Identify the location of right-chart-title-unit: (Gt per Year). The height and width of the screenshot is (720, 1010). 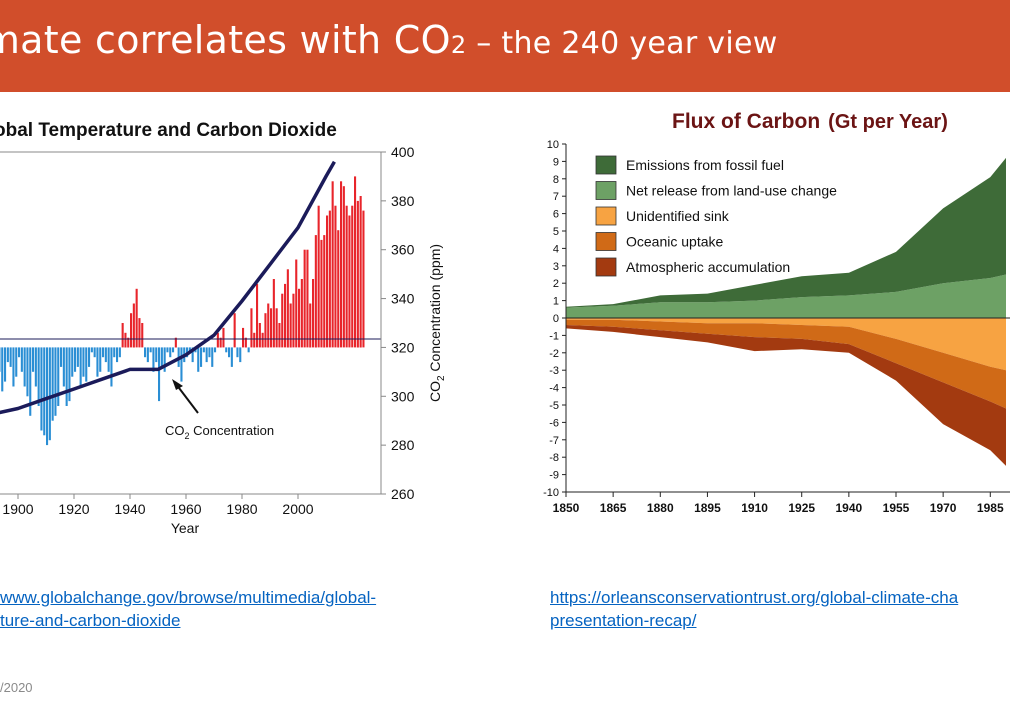
(888, 122).